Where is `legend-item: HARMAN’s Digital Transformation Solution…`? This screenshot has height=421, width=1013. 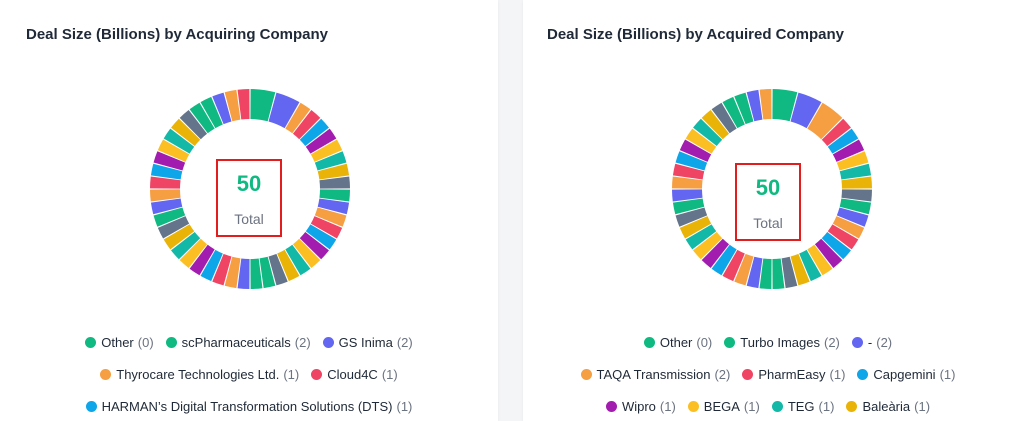
legend-item: HARMAN’s Digital Transformation Solution… is located at coordinates (248, 406).